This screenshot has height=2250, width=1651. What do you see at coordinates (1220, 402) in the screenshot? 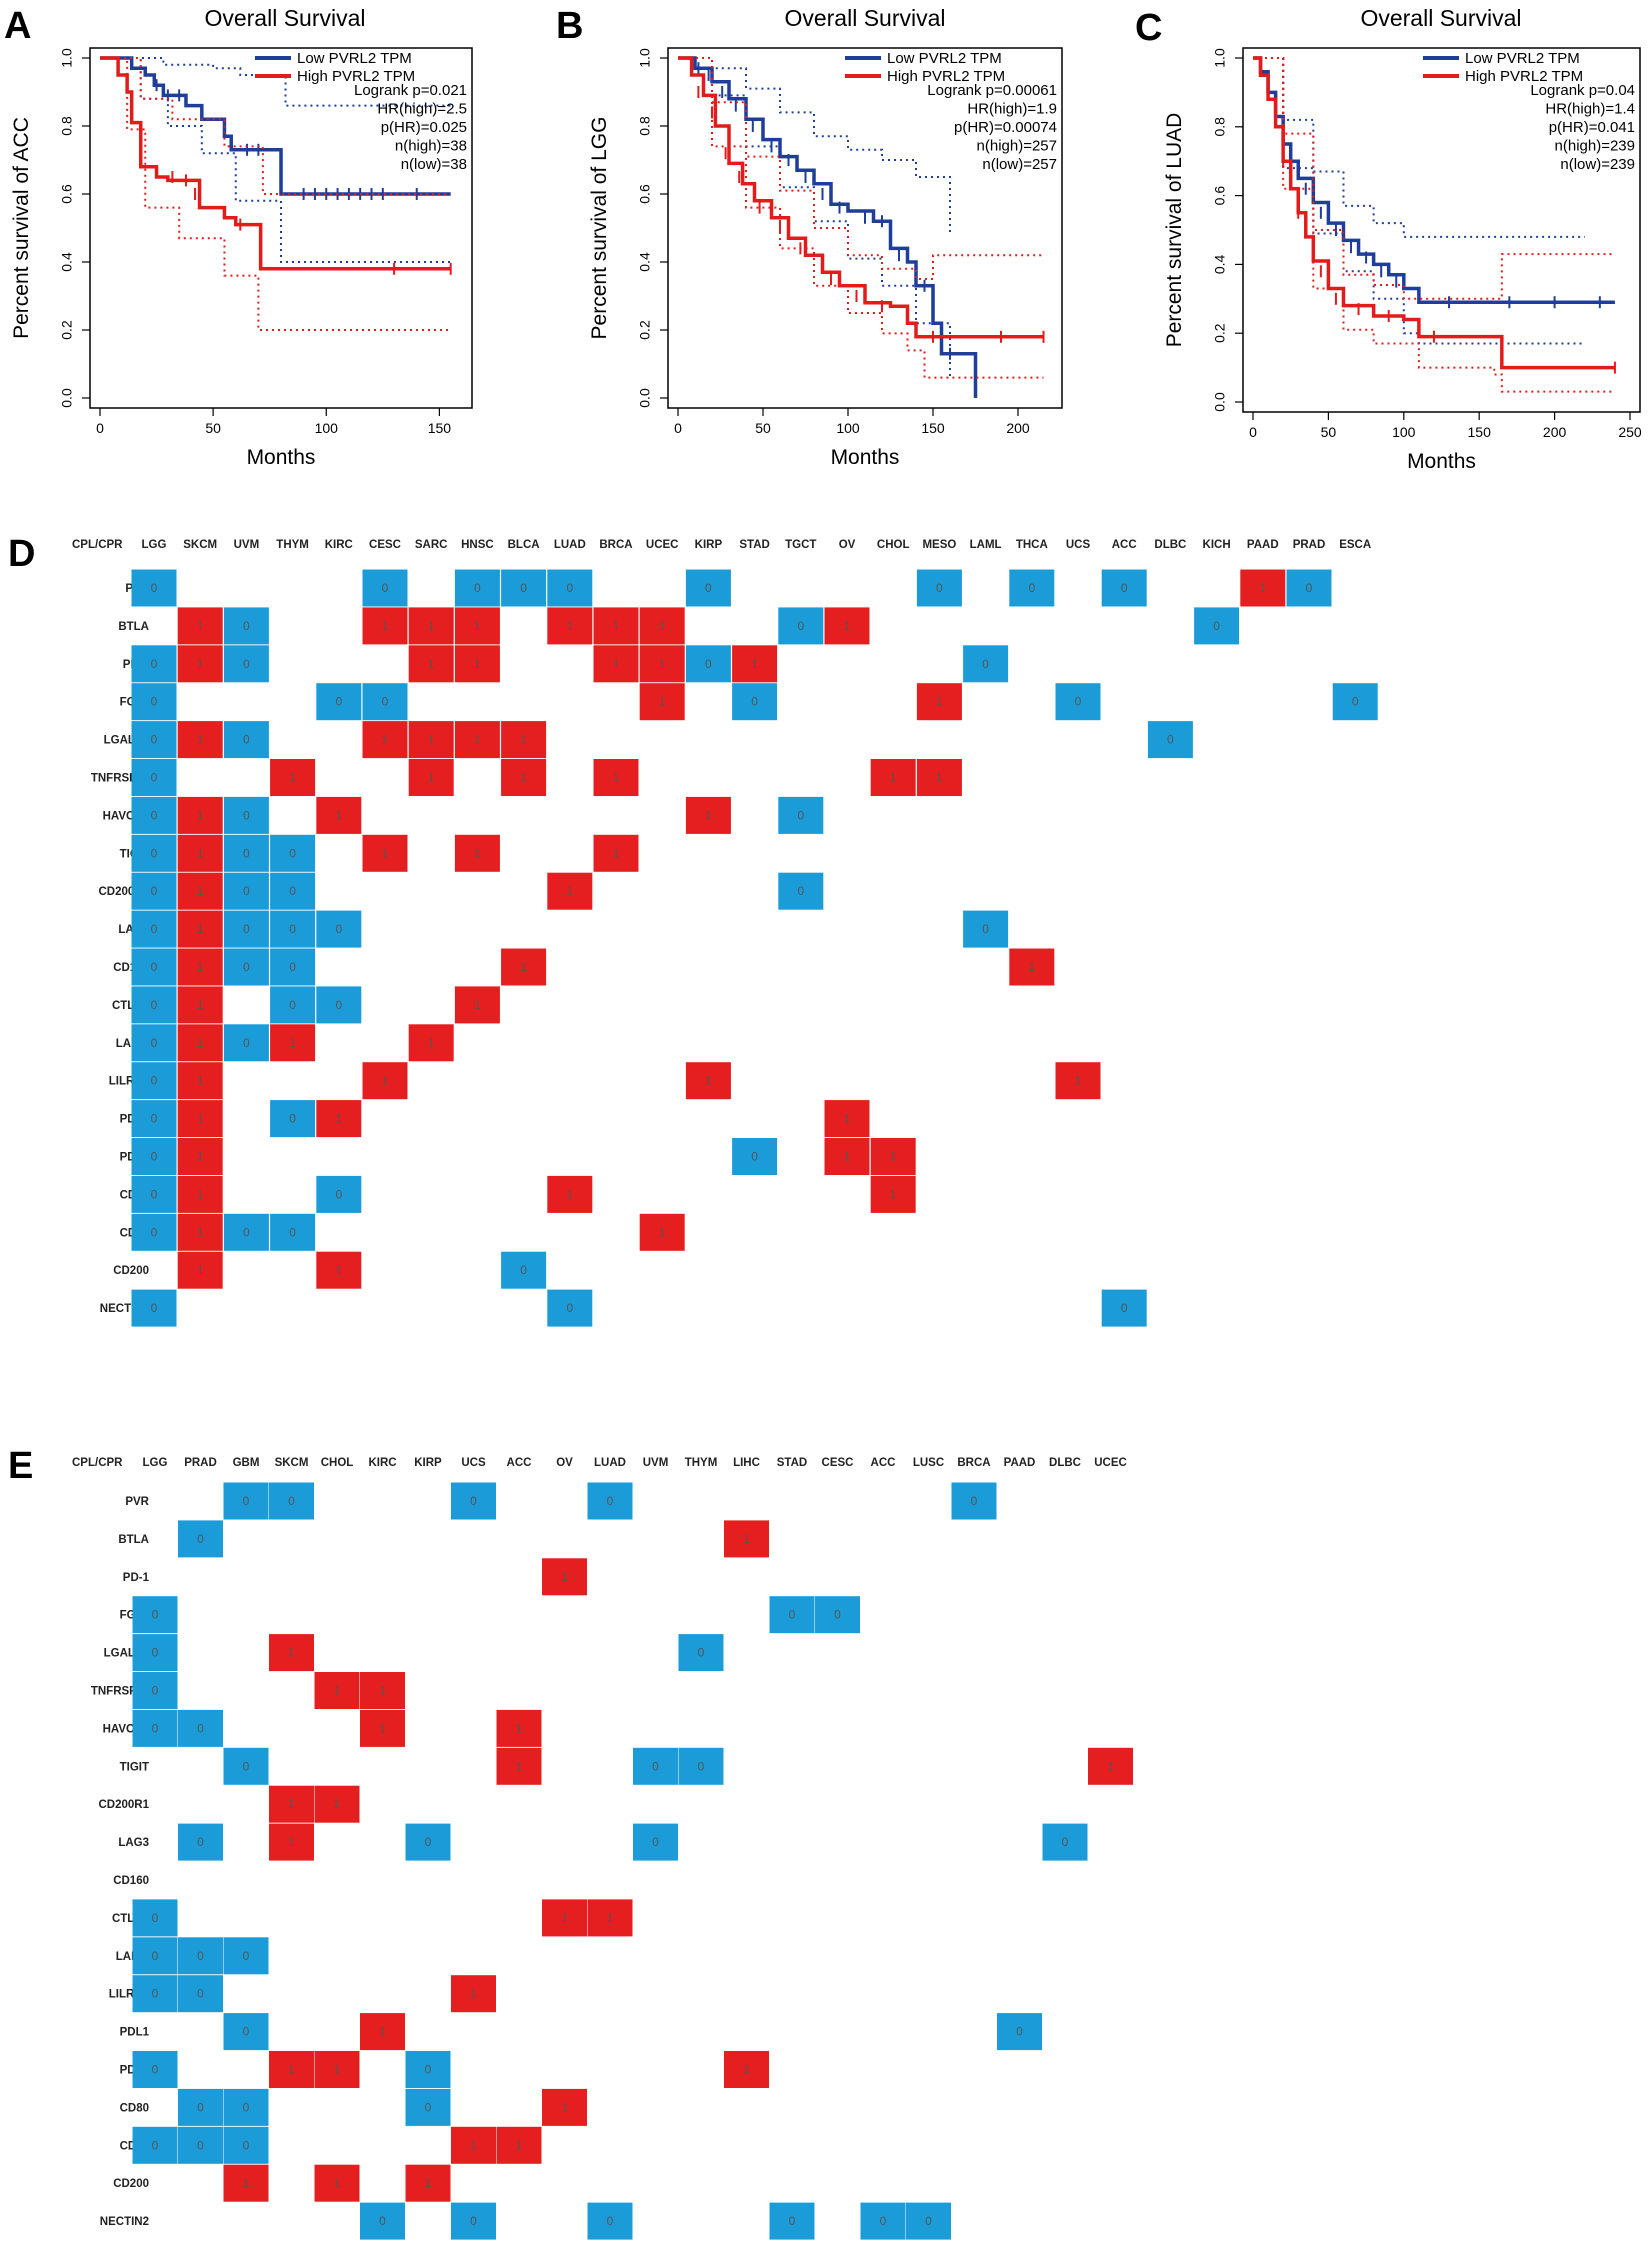
I see `y-tick-label: 0.0` at bounding box center [1220, 402].